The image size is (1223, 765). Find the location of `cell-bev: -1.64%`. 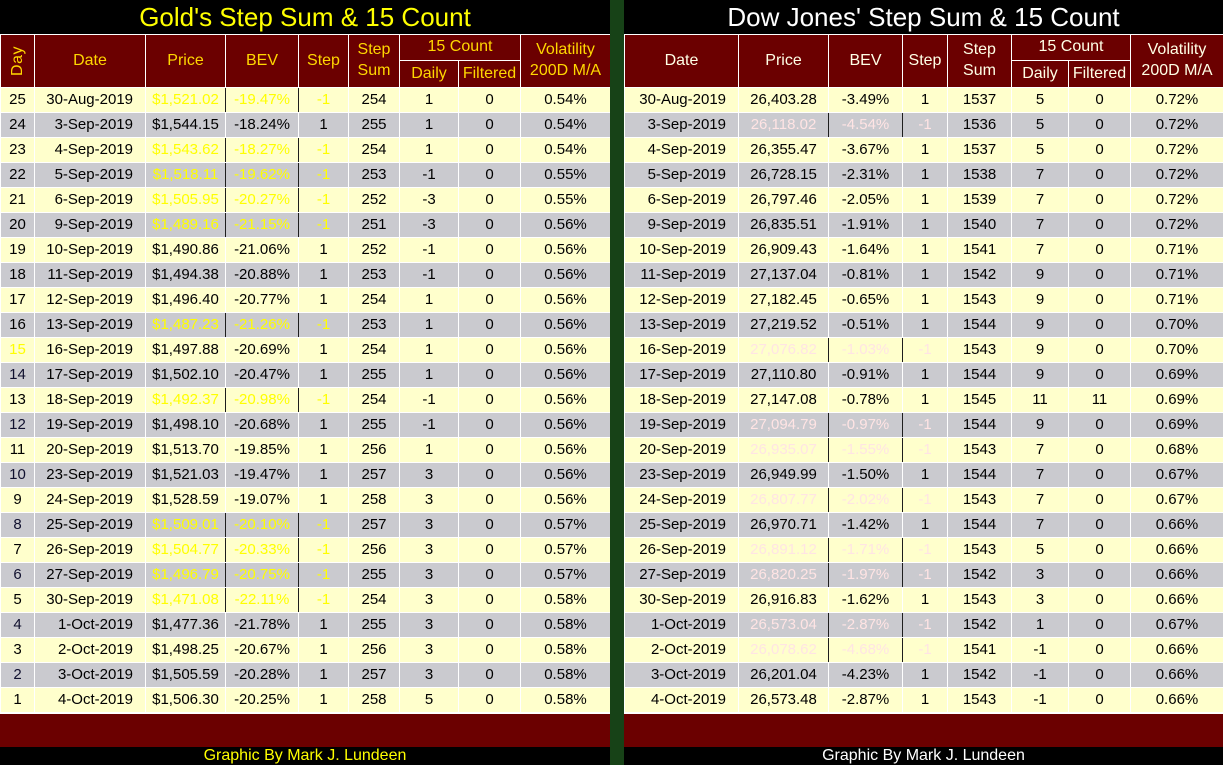

cell-bev: -1.64% is located at coordinates (865, 249).